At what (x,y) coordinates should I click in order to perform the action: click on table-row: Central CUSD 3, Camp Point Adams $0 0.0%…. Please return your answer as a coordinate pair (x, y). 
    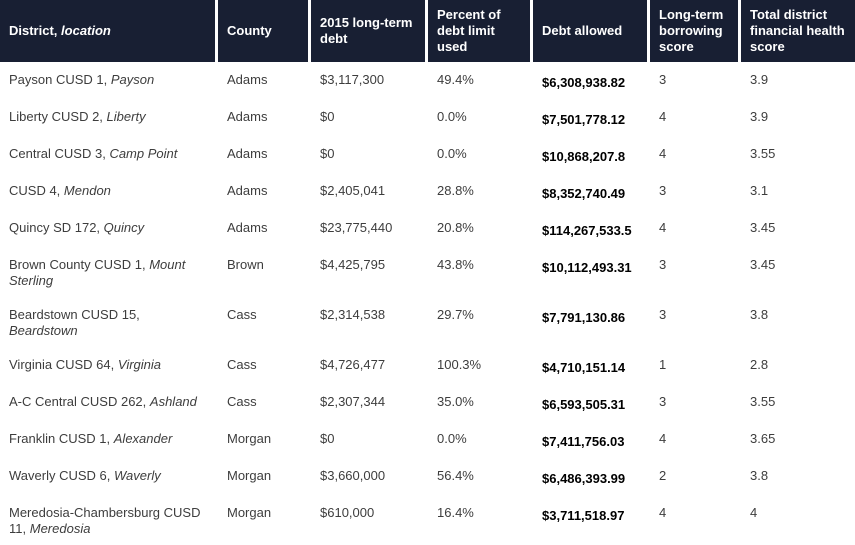
    Looking at the image, I should click on (427, 154).